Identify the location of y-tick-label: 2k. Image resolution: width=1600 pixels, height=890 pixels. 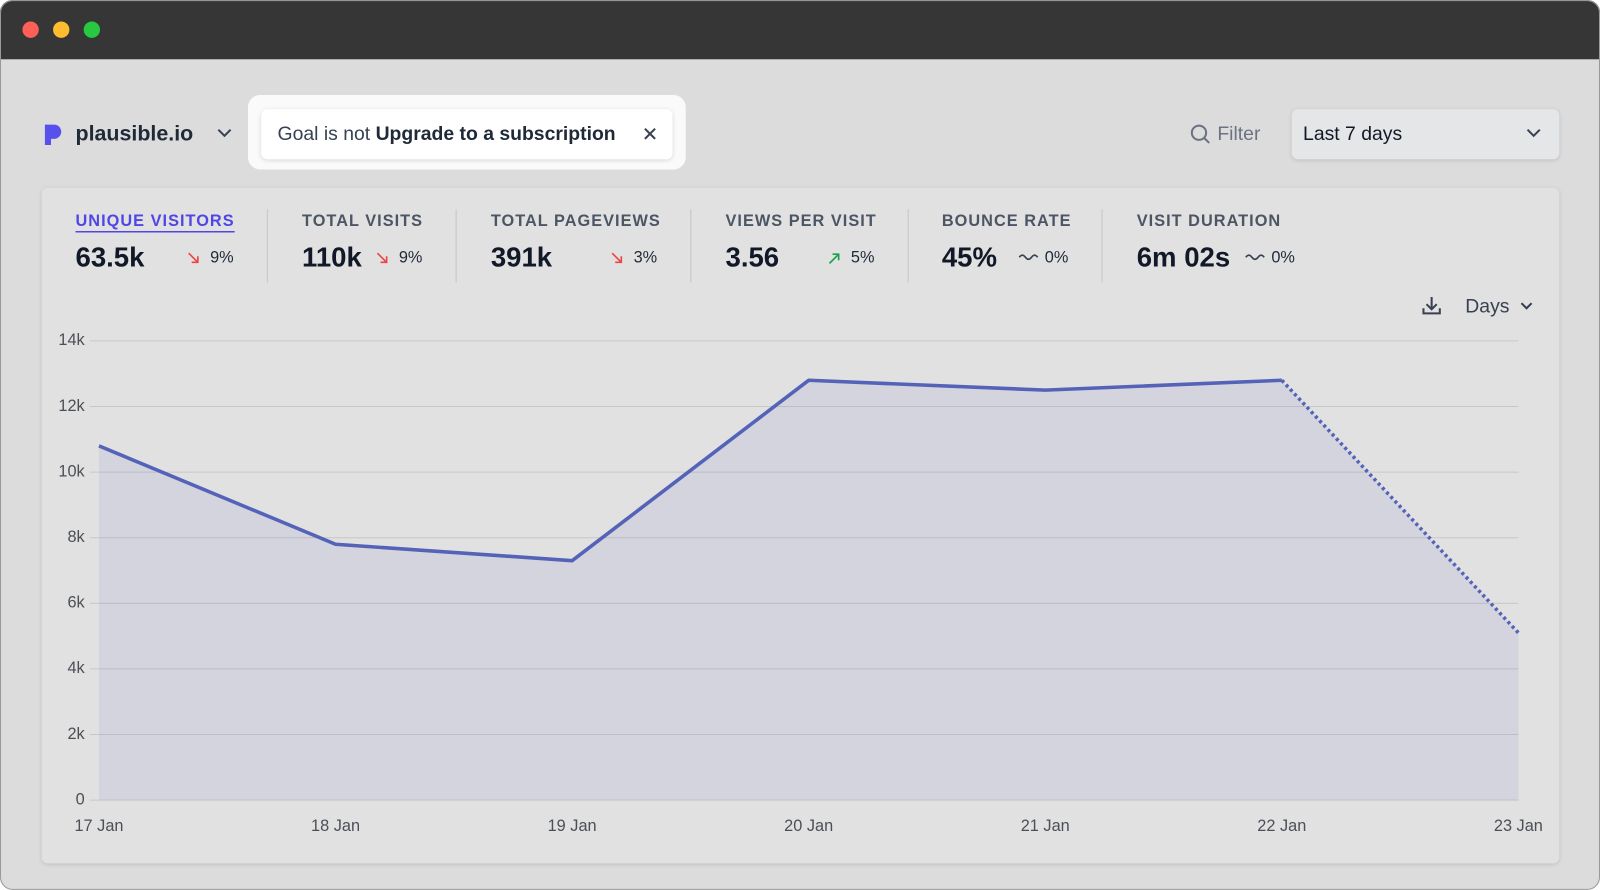
(76, 734).